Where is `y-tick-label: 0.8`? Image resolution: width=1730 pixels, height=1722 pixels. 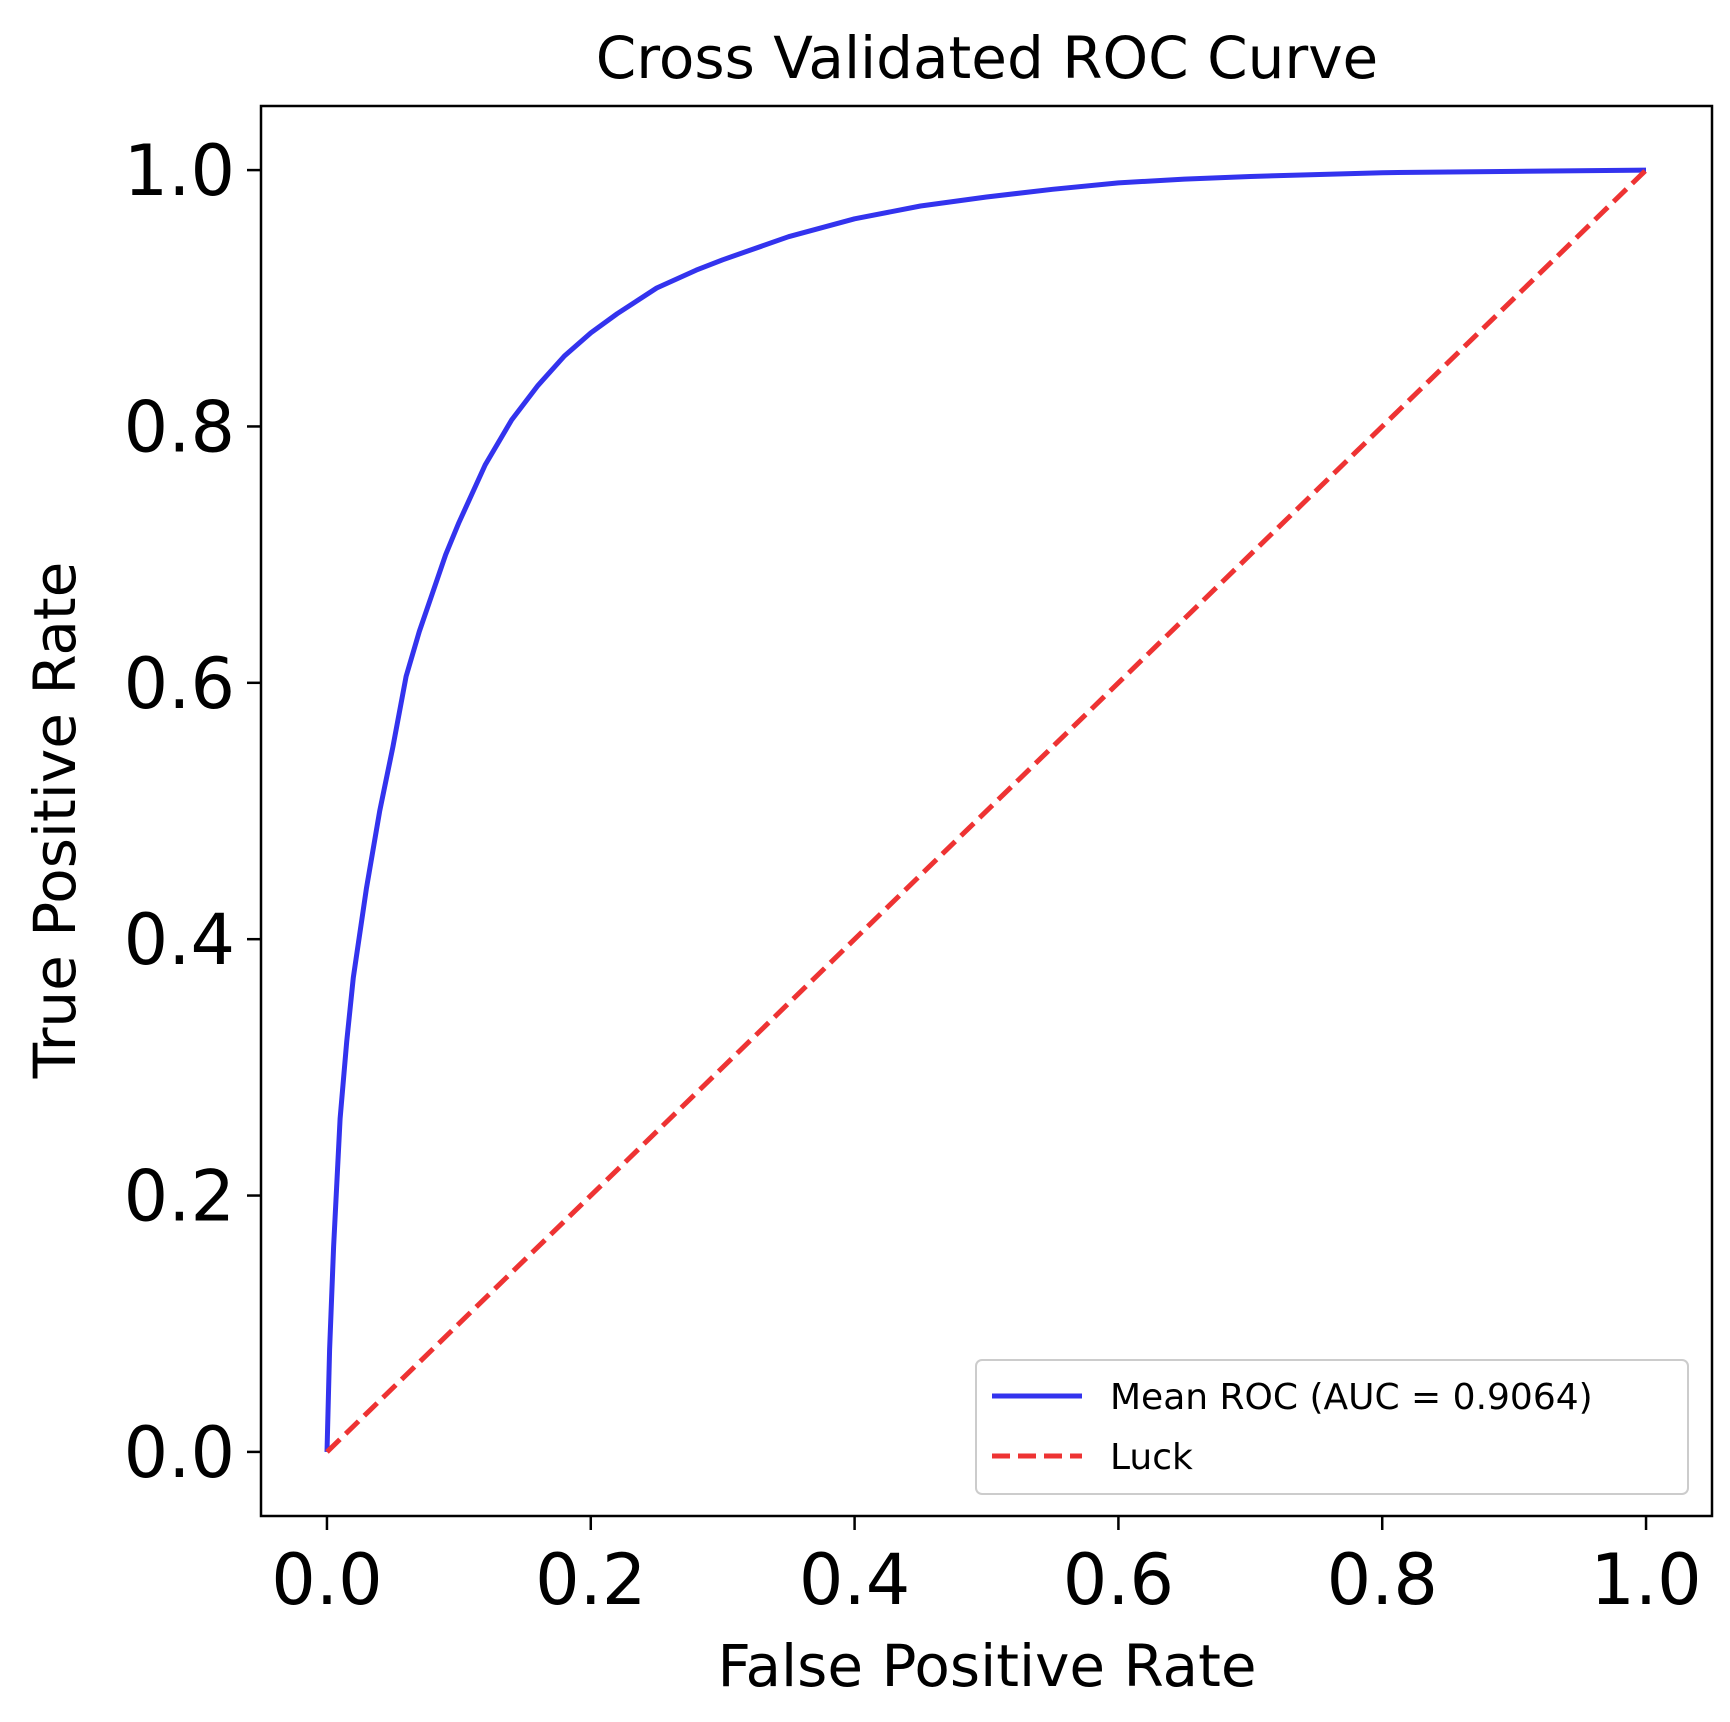
y-tick-label: 0.8 is located at coordinates (179, 427).